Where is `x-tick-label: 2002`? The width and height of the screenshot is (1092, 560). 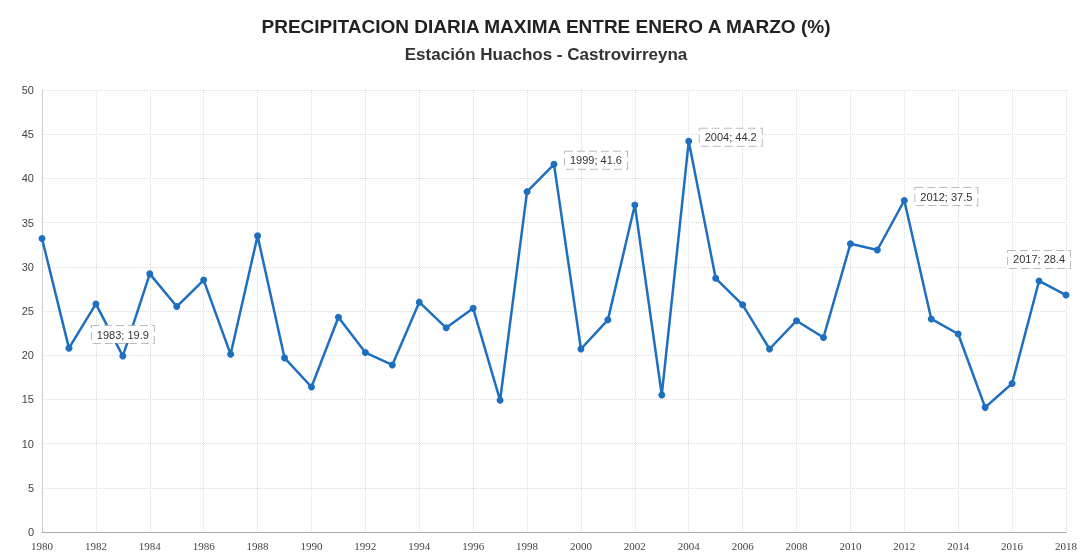 x-tick-label: 2002 is located at coordinates (634, 545).